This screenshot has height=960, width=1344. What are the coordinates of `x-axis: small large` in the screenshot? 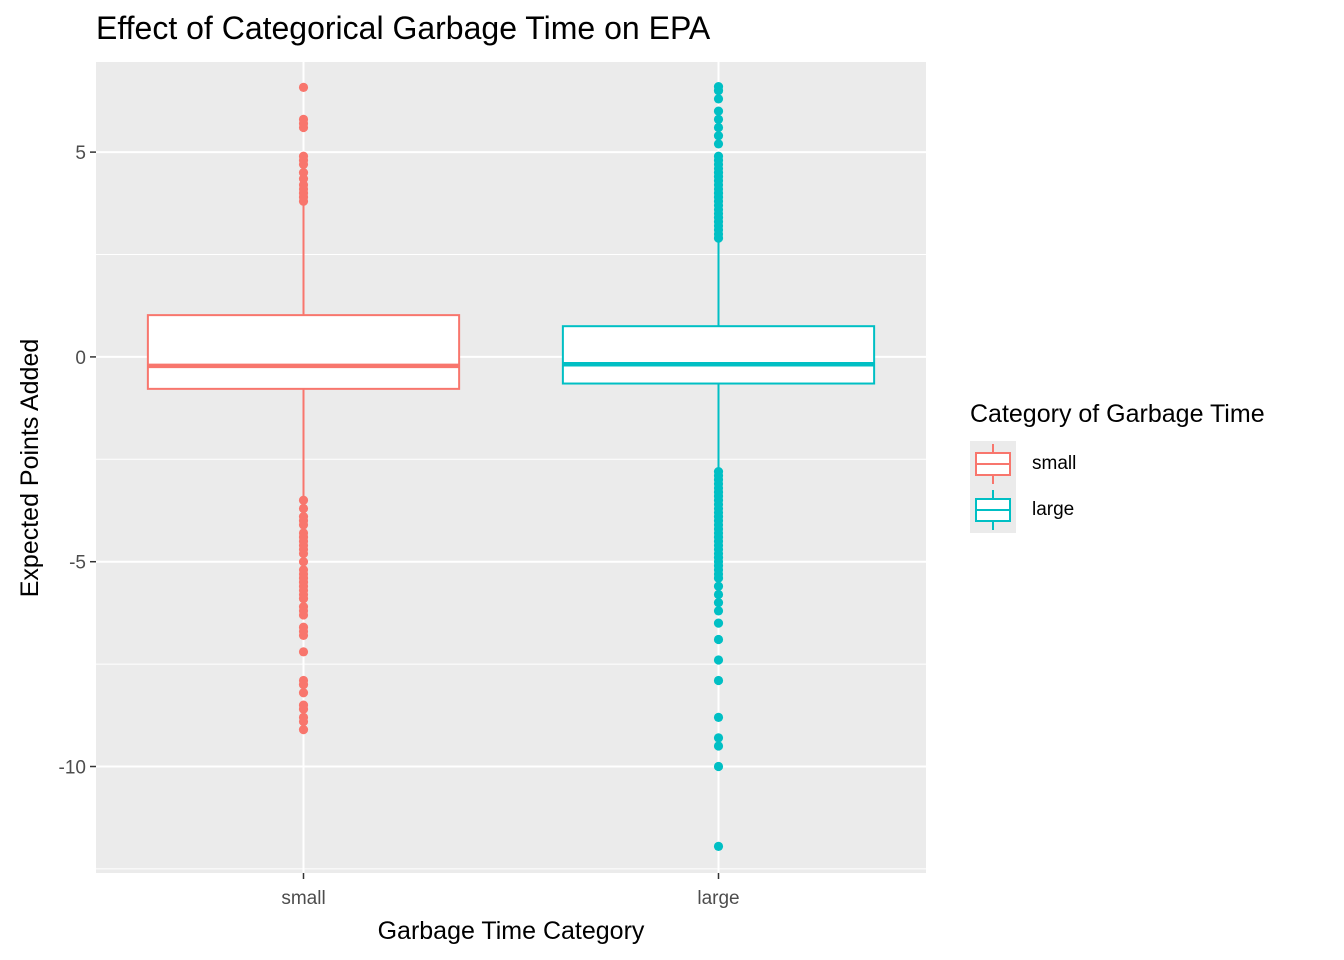 It's located at (510, 891).